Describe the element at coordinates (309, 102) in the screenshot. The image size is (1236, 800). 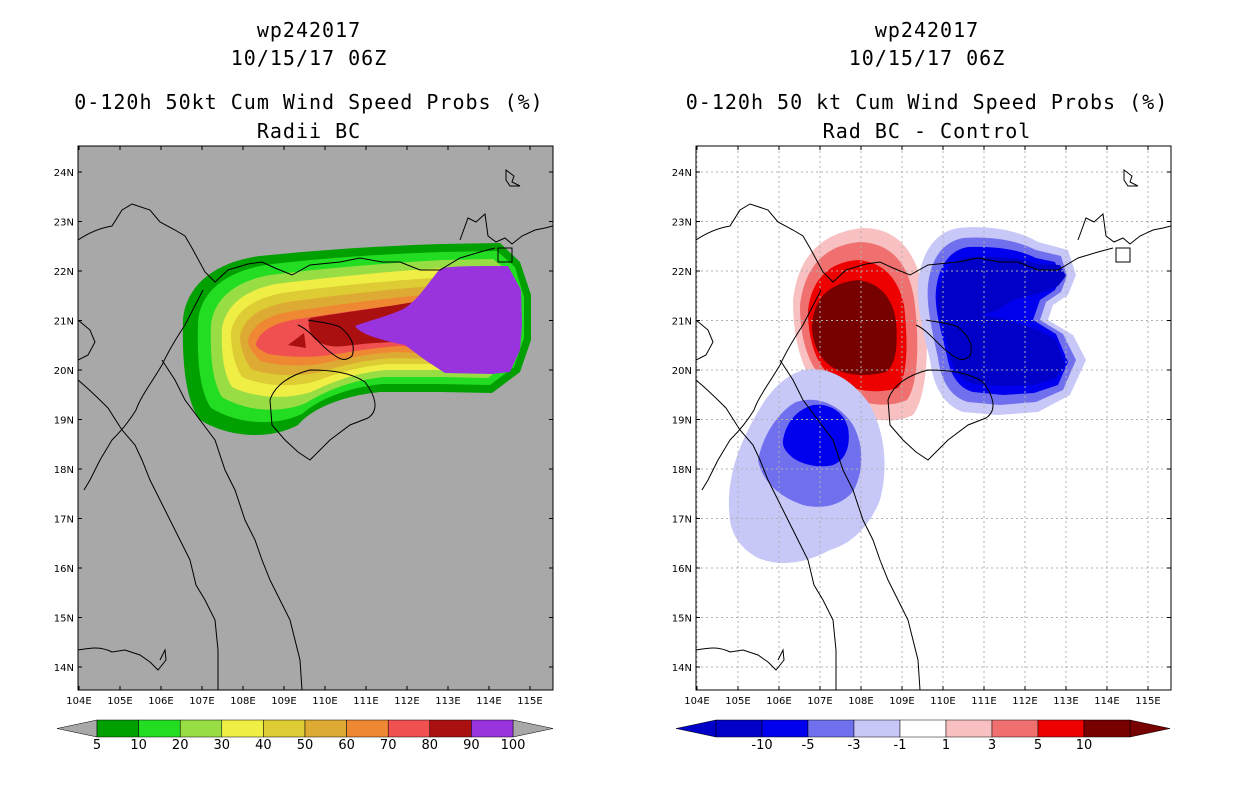
I see `left-product-title: 0-120h 50kt Cum Wind Speed Probs (%)` at that location.